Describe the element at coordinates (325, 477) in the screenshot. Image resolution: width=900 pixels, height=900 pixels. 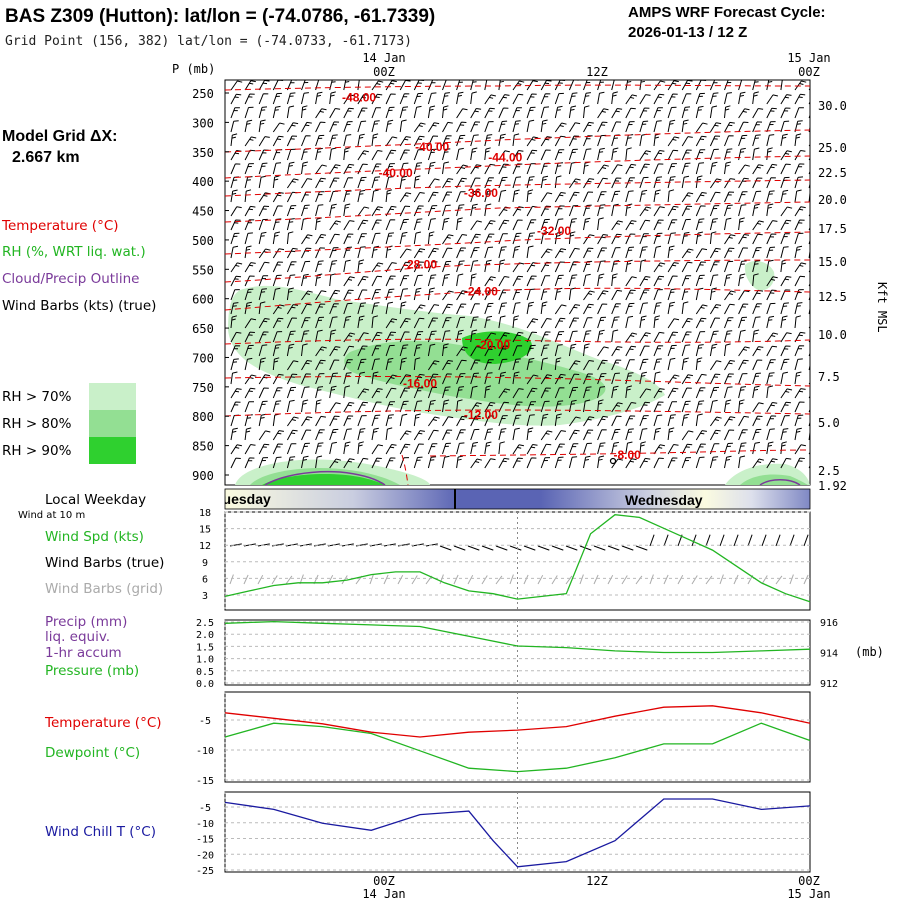
I see `cloud-outline` at that location.